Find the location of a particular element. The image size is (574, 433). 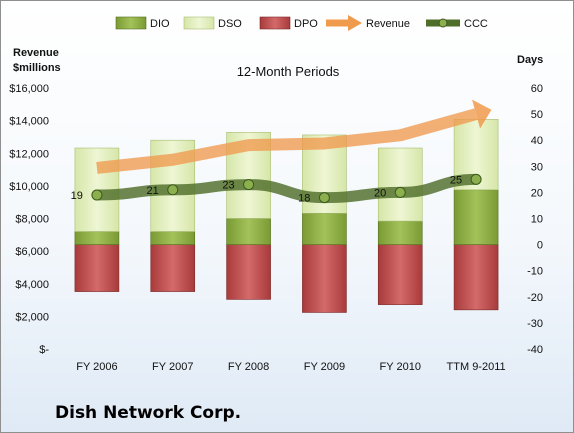

ccc-data-label-3: 18 is located at coordinates (304, 199).